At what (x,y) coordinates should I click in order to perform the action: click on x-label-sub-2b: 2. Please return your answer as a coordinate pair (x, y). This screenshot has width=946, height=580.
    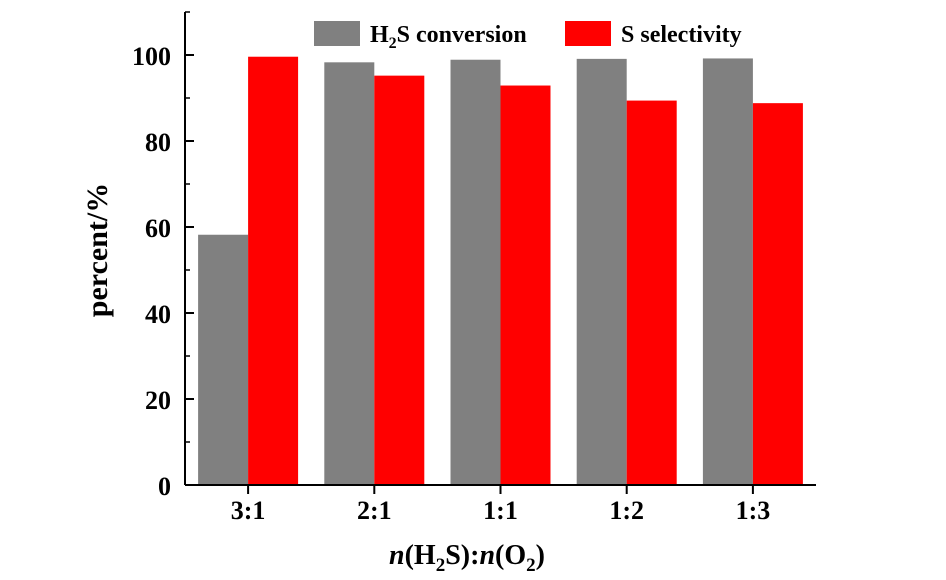
    Looking at the image, I should click on (531, 565).